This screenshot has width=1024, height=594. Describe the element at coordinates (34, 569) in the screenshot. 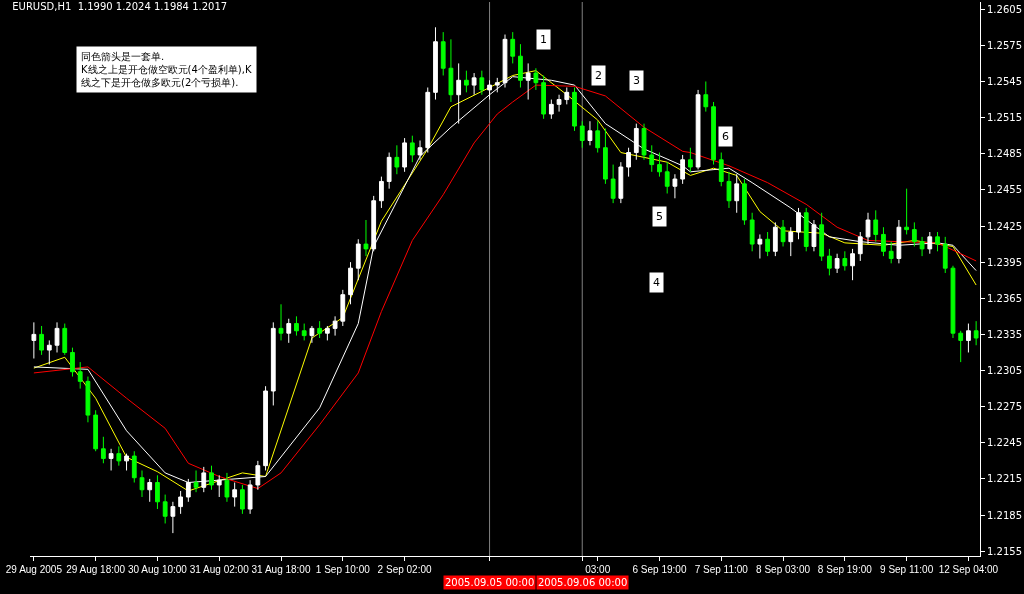

I see `x-tick-label: 29 Aug 2005` at that location.